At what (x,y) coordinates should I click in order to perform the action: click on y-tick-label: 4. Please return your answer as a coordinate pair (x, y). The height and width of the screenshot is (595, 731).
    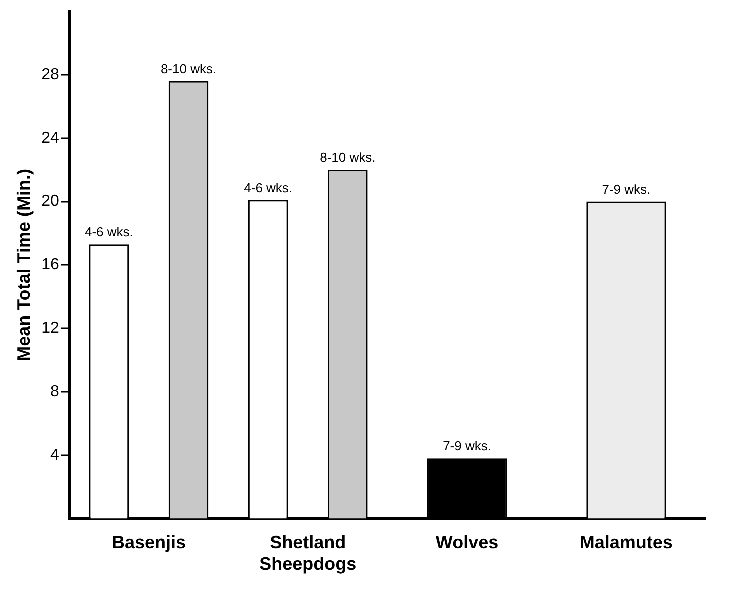
    Looking at the image, I should click on (55, 455).